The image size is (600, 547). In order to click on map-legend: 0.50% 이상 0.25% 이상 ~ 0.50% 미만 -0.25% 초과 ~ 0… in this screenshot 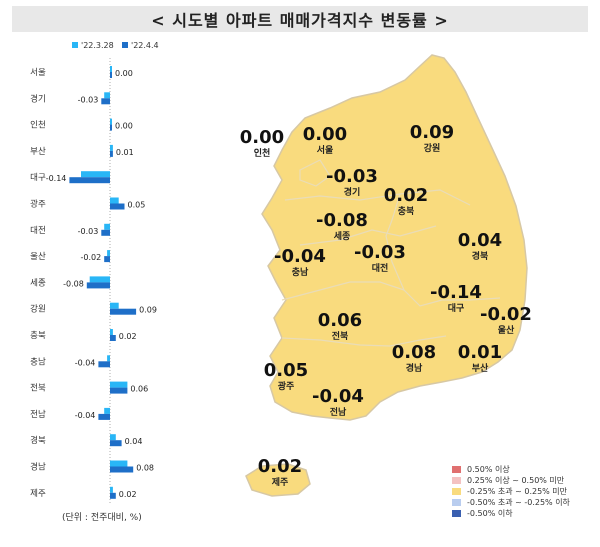, I will do `click(511, 491)`.